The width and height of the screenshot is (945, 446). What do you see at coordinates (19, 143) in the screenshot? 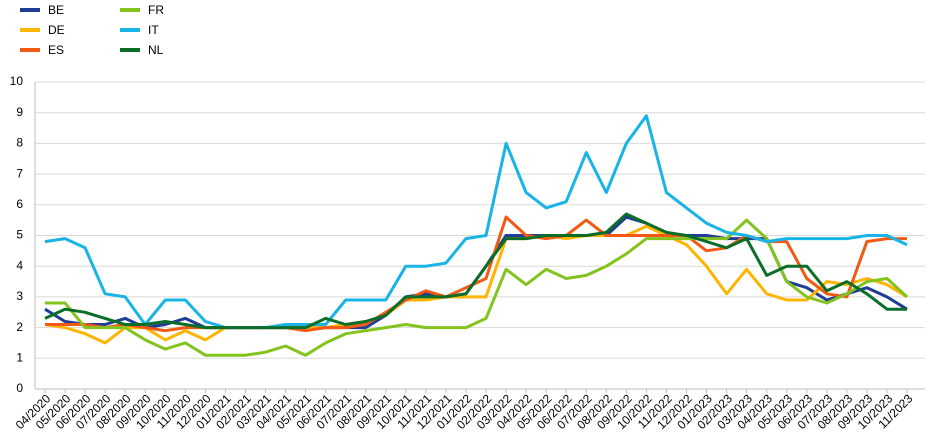
I see `y-tick-label: 8` at bounding box center [19, 143].